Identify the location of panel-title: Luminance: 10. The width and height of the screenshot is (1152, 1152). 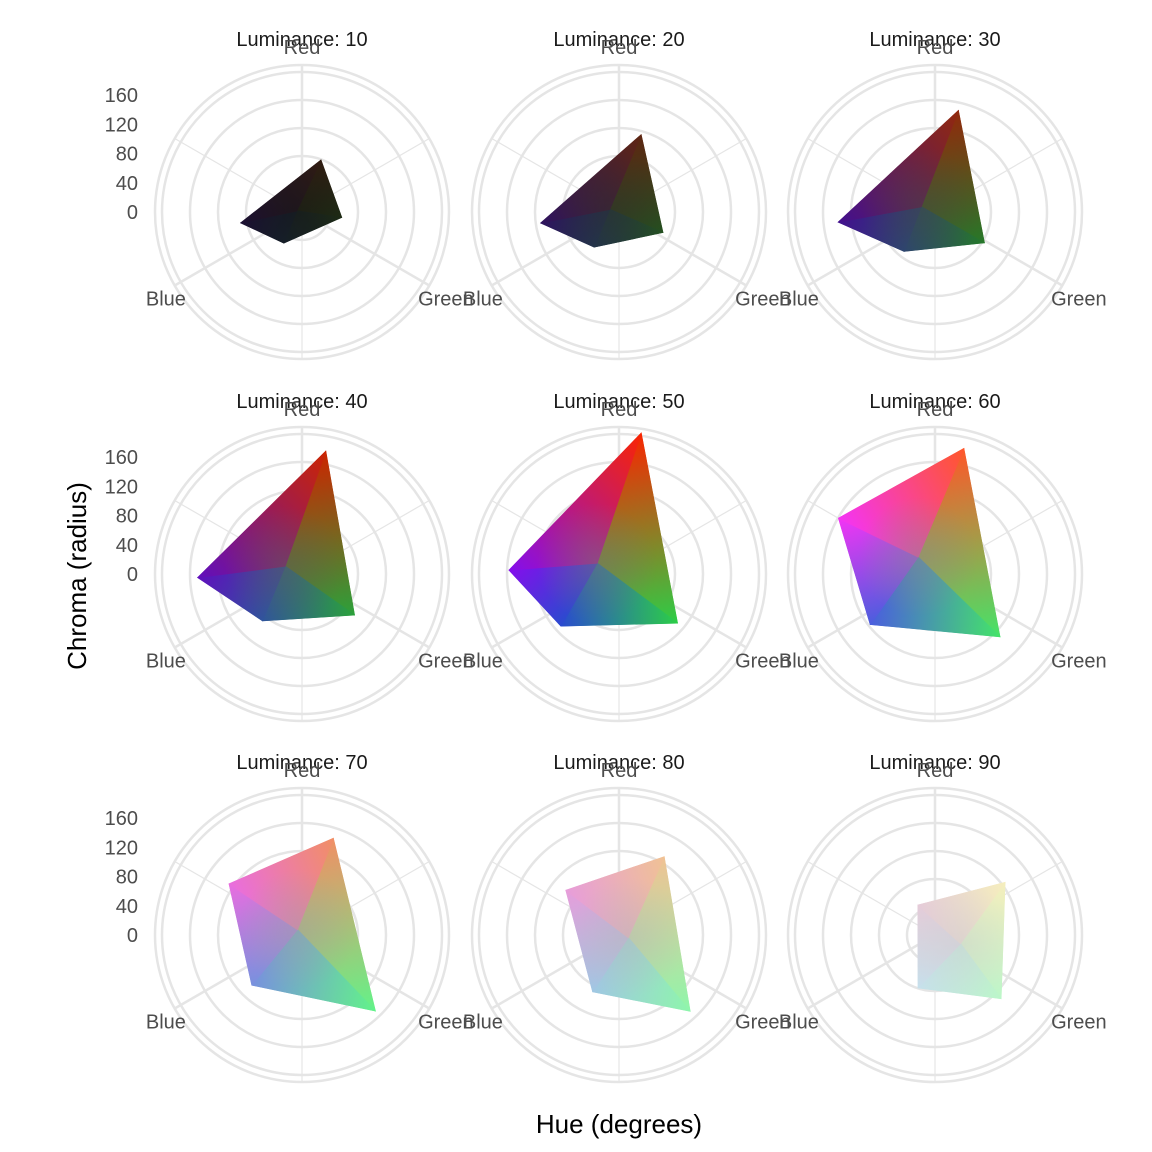
(301, 40).